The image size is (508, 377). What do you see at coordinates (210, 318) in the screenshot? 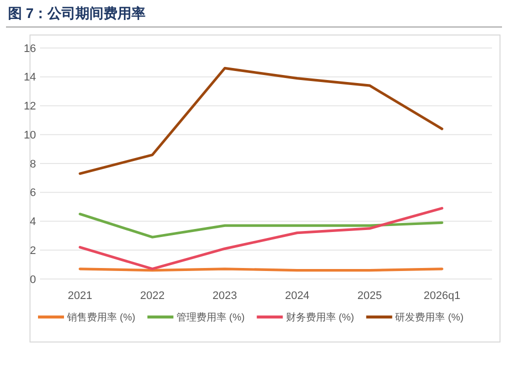
I see `legend-label: 管理费用率 (%)` at bounding box center [210, 318].